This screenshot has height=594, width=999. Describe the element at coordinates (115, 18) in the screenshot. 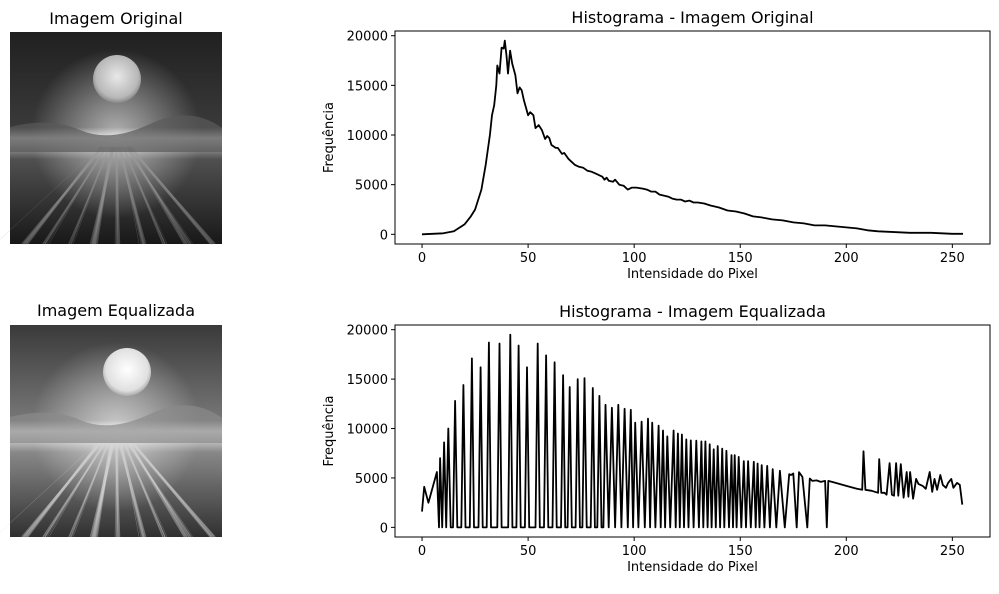

I see `original-image-title: Imagem Original` at that location.